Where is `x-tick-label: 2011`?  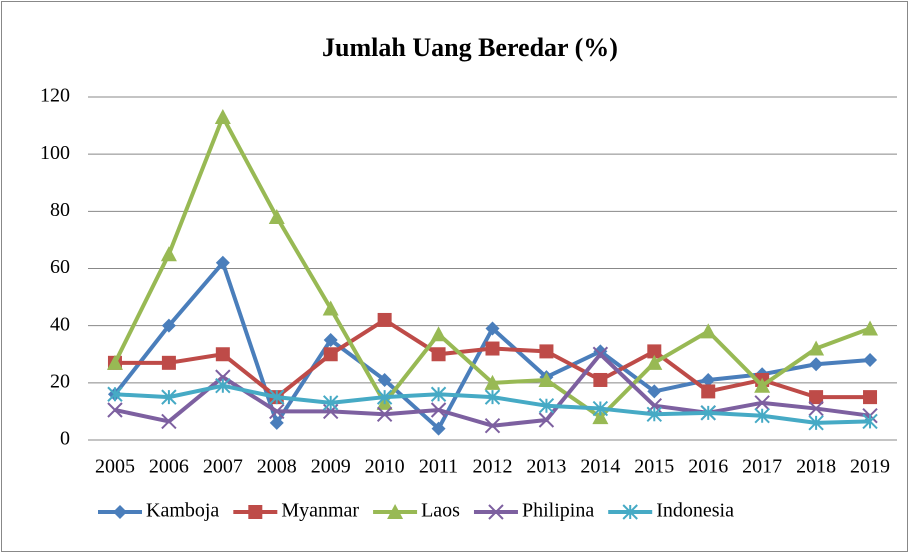
x-tick-label: 2011 is located at coordinates (438, 467).